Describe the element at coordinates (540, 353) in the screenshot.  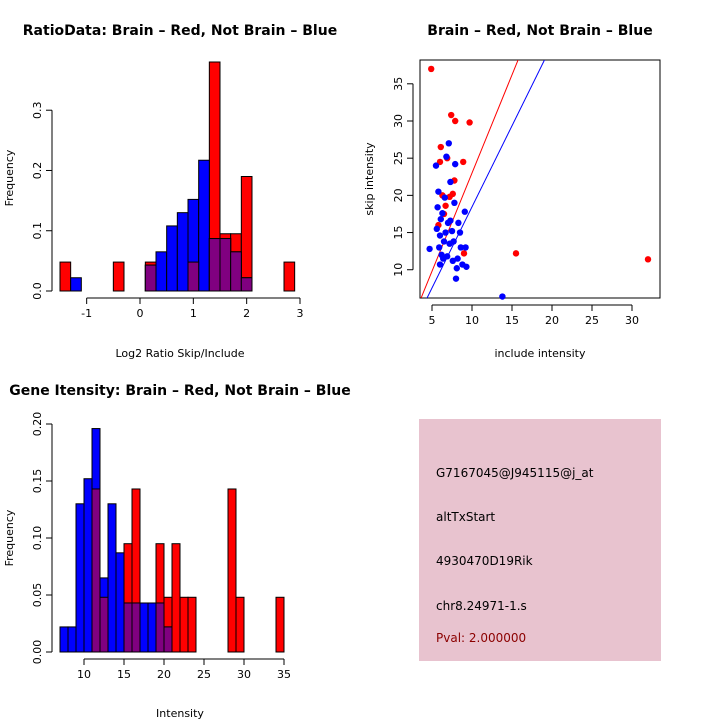
I see `scatter-xlabel: include intensity` at that location.